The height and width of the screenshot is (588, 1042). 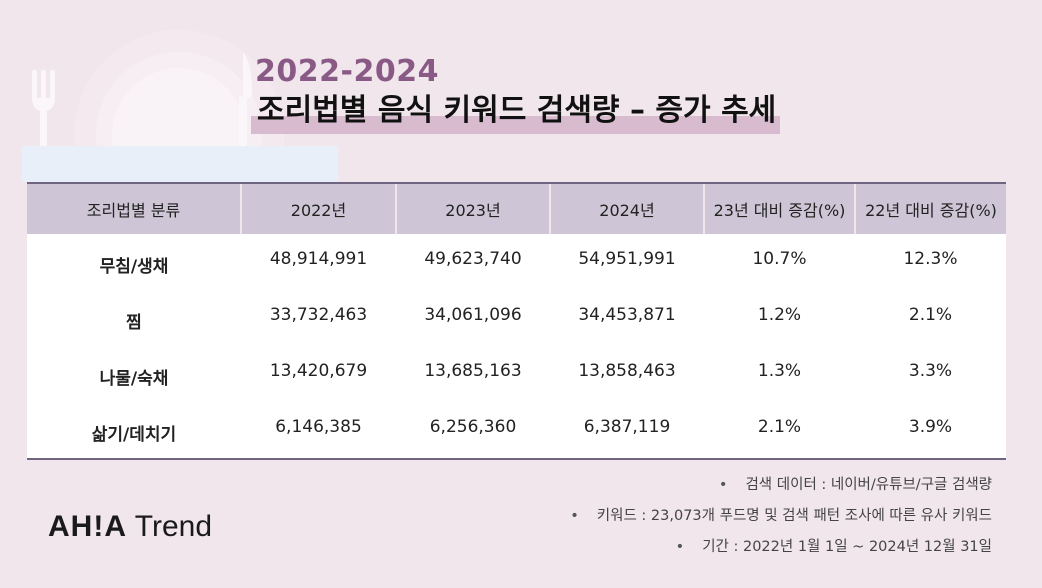 What do you see at coordinates (134, 318) in the screenshot?
I see `row-category: 찜` at bounding box center [134, 318].